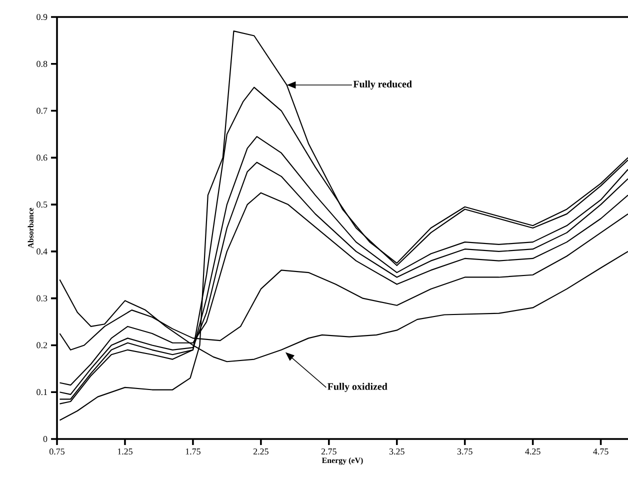  Describe the element at coordinates (532, 451) in the screenshot. I see `x-tick-label: 4.25` at that location.